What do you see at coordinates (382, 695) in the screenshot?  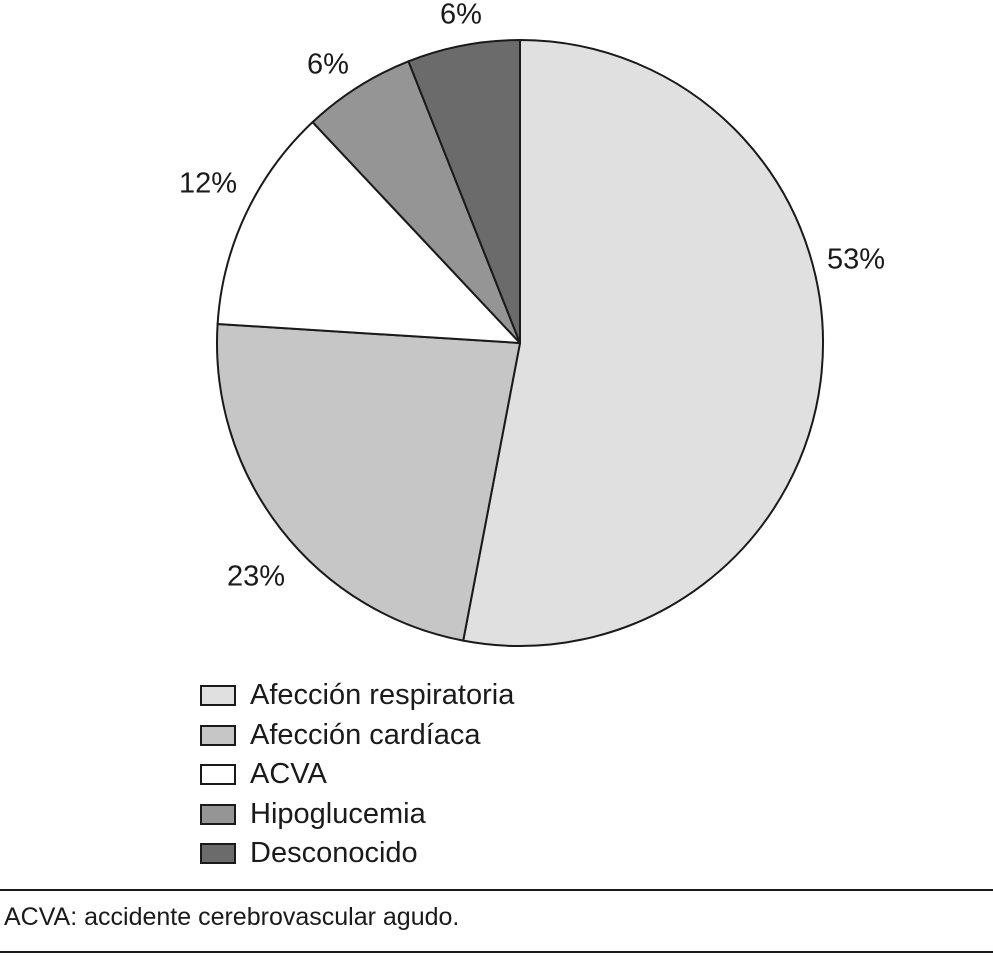 I see `legend-label-afeccion-respiratoria: Afección respiratoria` at bounding box center [382, 695].